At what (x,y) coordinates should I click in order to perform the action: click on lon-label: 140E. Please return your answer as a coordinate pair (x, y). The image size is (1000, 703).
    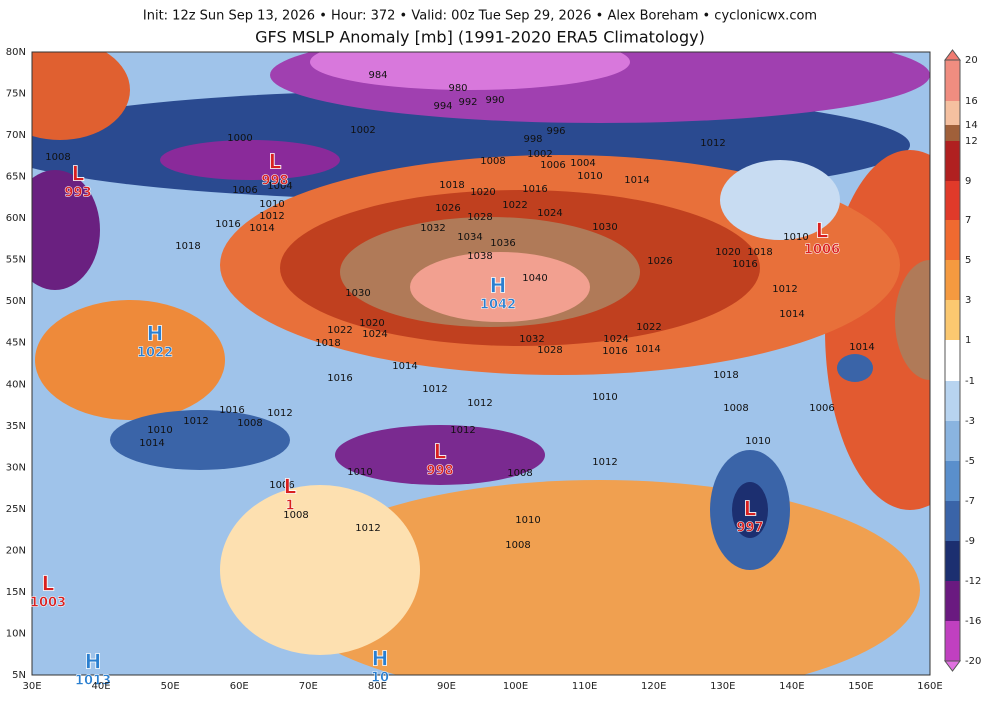
    Looking at the image, I should click on (791, 686).